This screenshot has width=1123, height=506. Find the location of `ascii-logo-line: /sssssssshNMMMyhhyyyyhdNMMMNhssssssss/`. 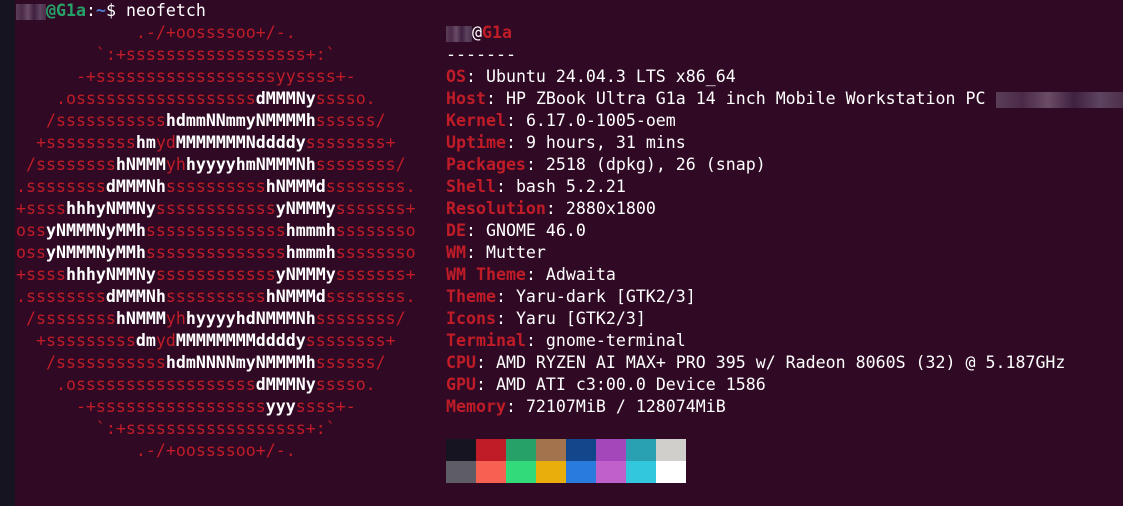

ascii-logo-line: /sssssssshNMMMyhhyyyyhdNMMMNhssssssss/ is located at coordinates (216, 319).